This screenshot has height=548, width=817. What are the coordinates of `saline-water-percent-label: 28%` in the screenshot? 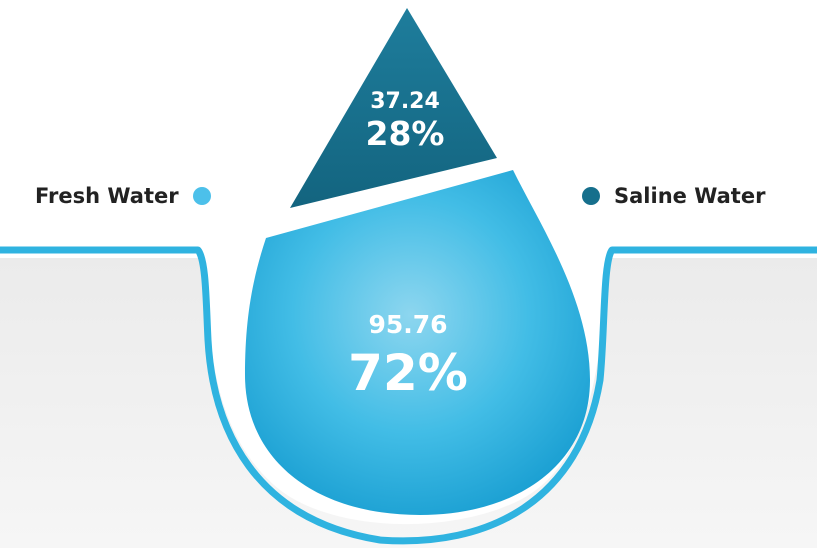 It's located at (405, 133).